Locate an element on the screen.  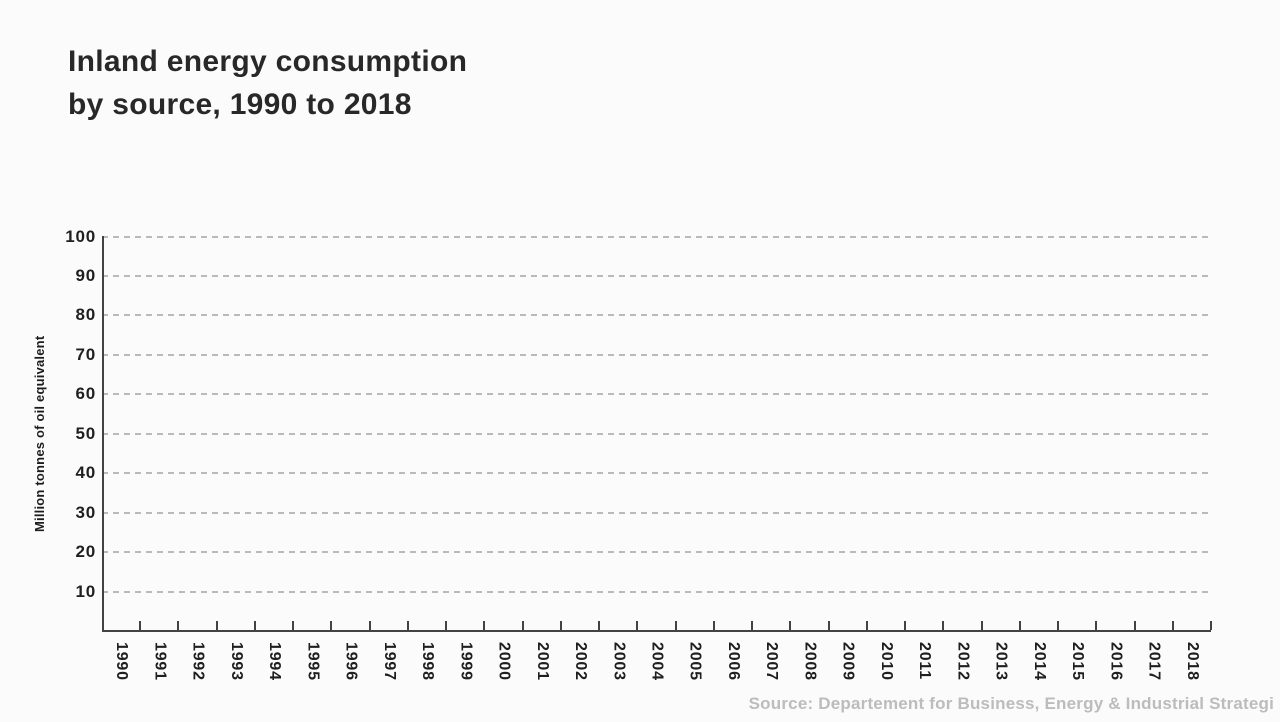
x-tick-label-2018: 2018 is located at coordinates (1192, 661).